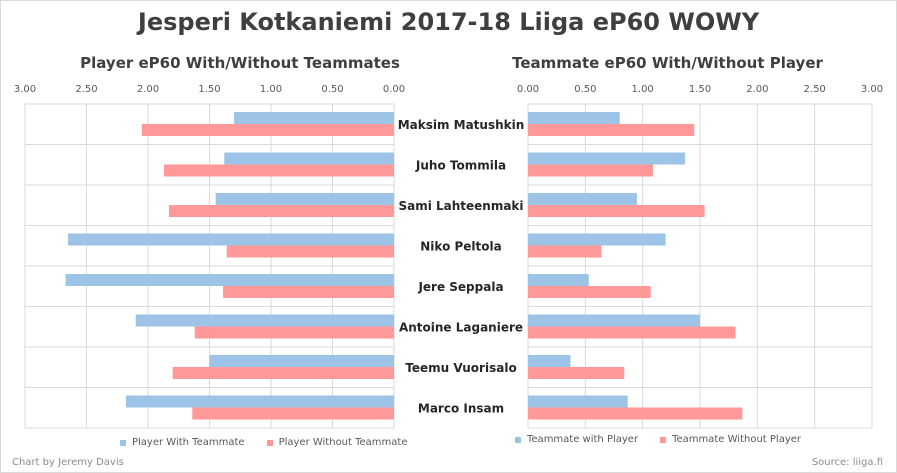  I want to click on right-tick-label: 2.50, so click(815, 89).